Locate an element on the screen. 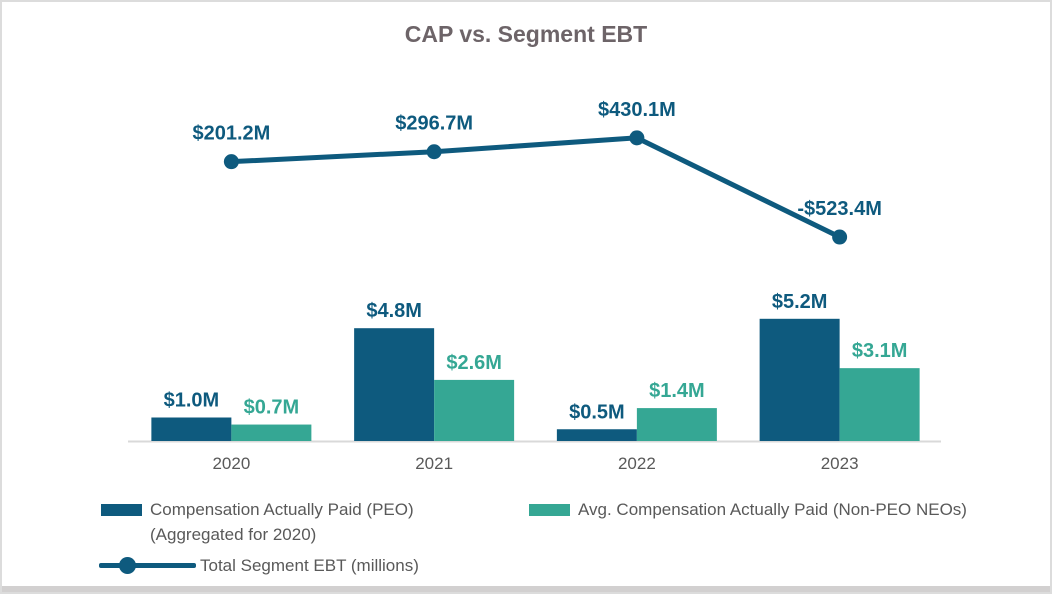  x-axis-label-2023: 2023 is located at coordinates (840, 463).